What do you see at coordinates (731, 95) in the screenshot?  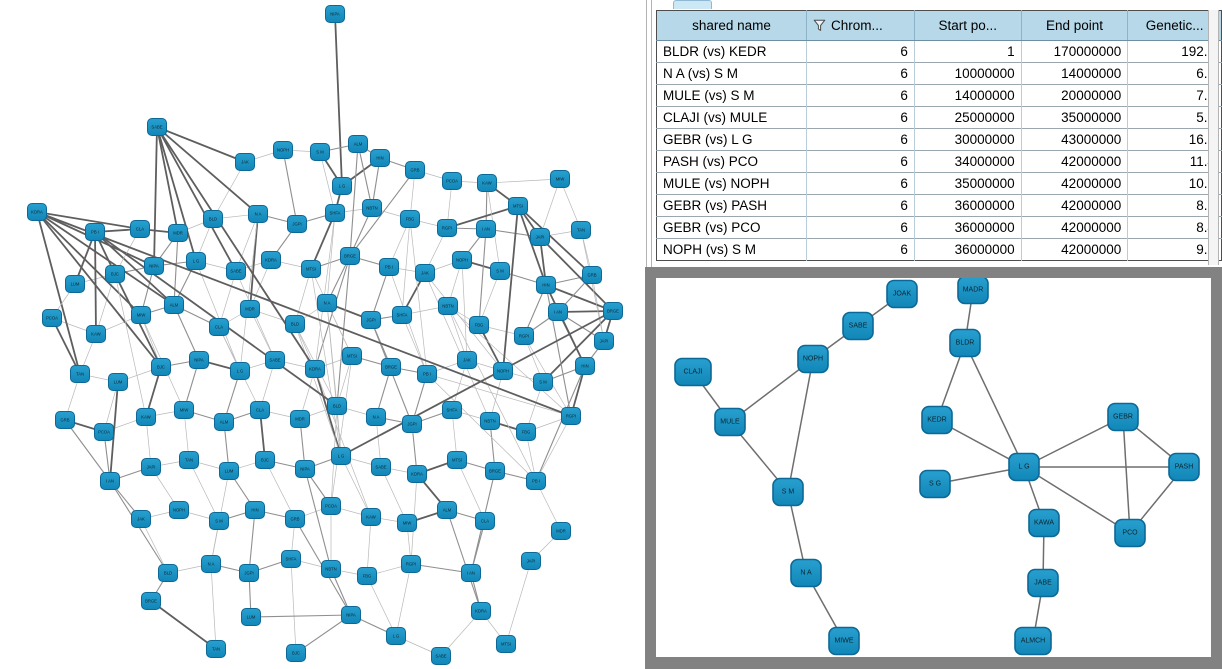 I see `cell-shared-name: MULE (vs) S M` at bounding box center [731, 95].